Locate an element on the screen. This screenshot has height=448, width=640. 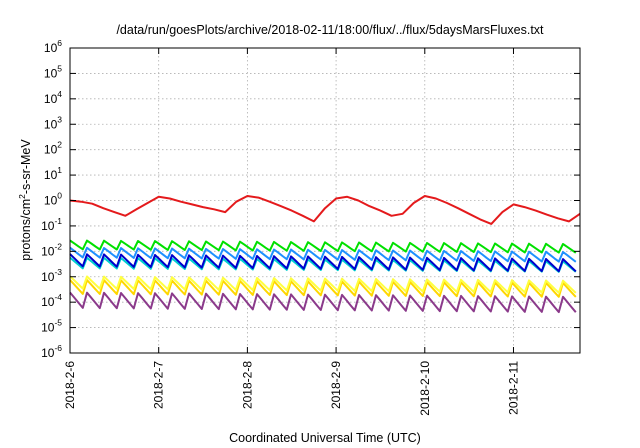
y-tick-label: 10⁻¹ is located at coordinates (51, 224).